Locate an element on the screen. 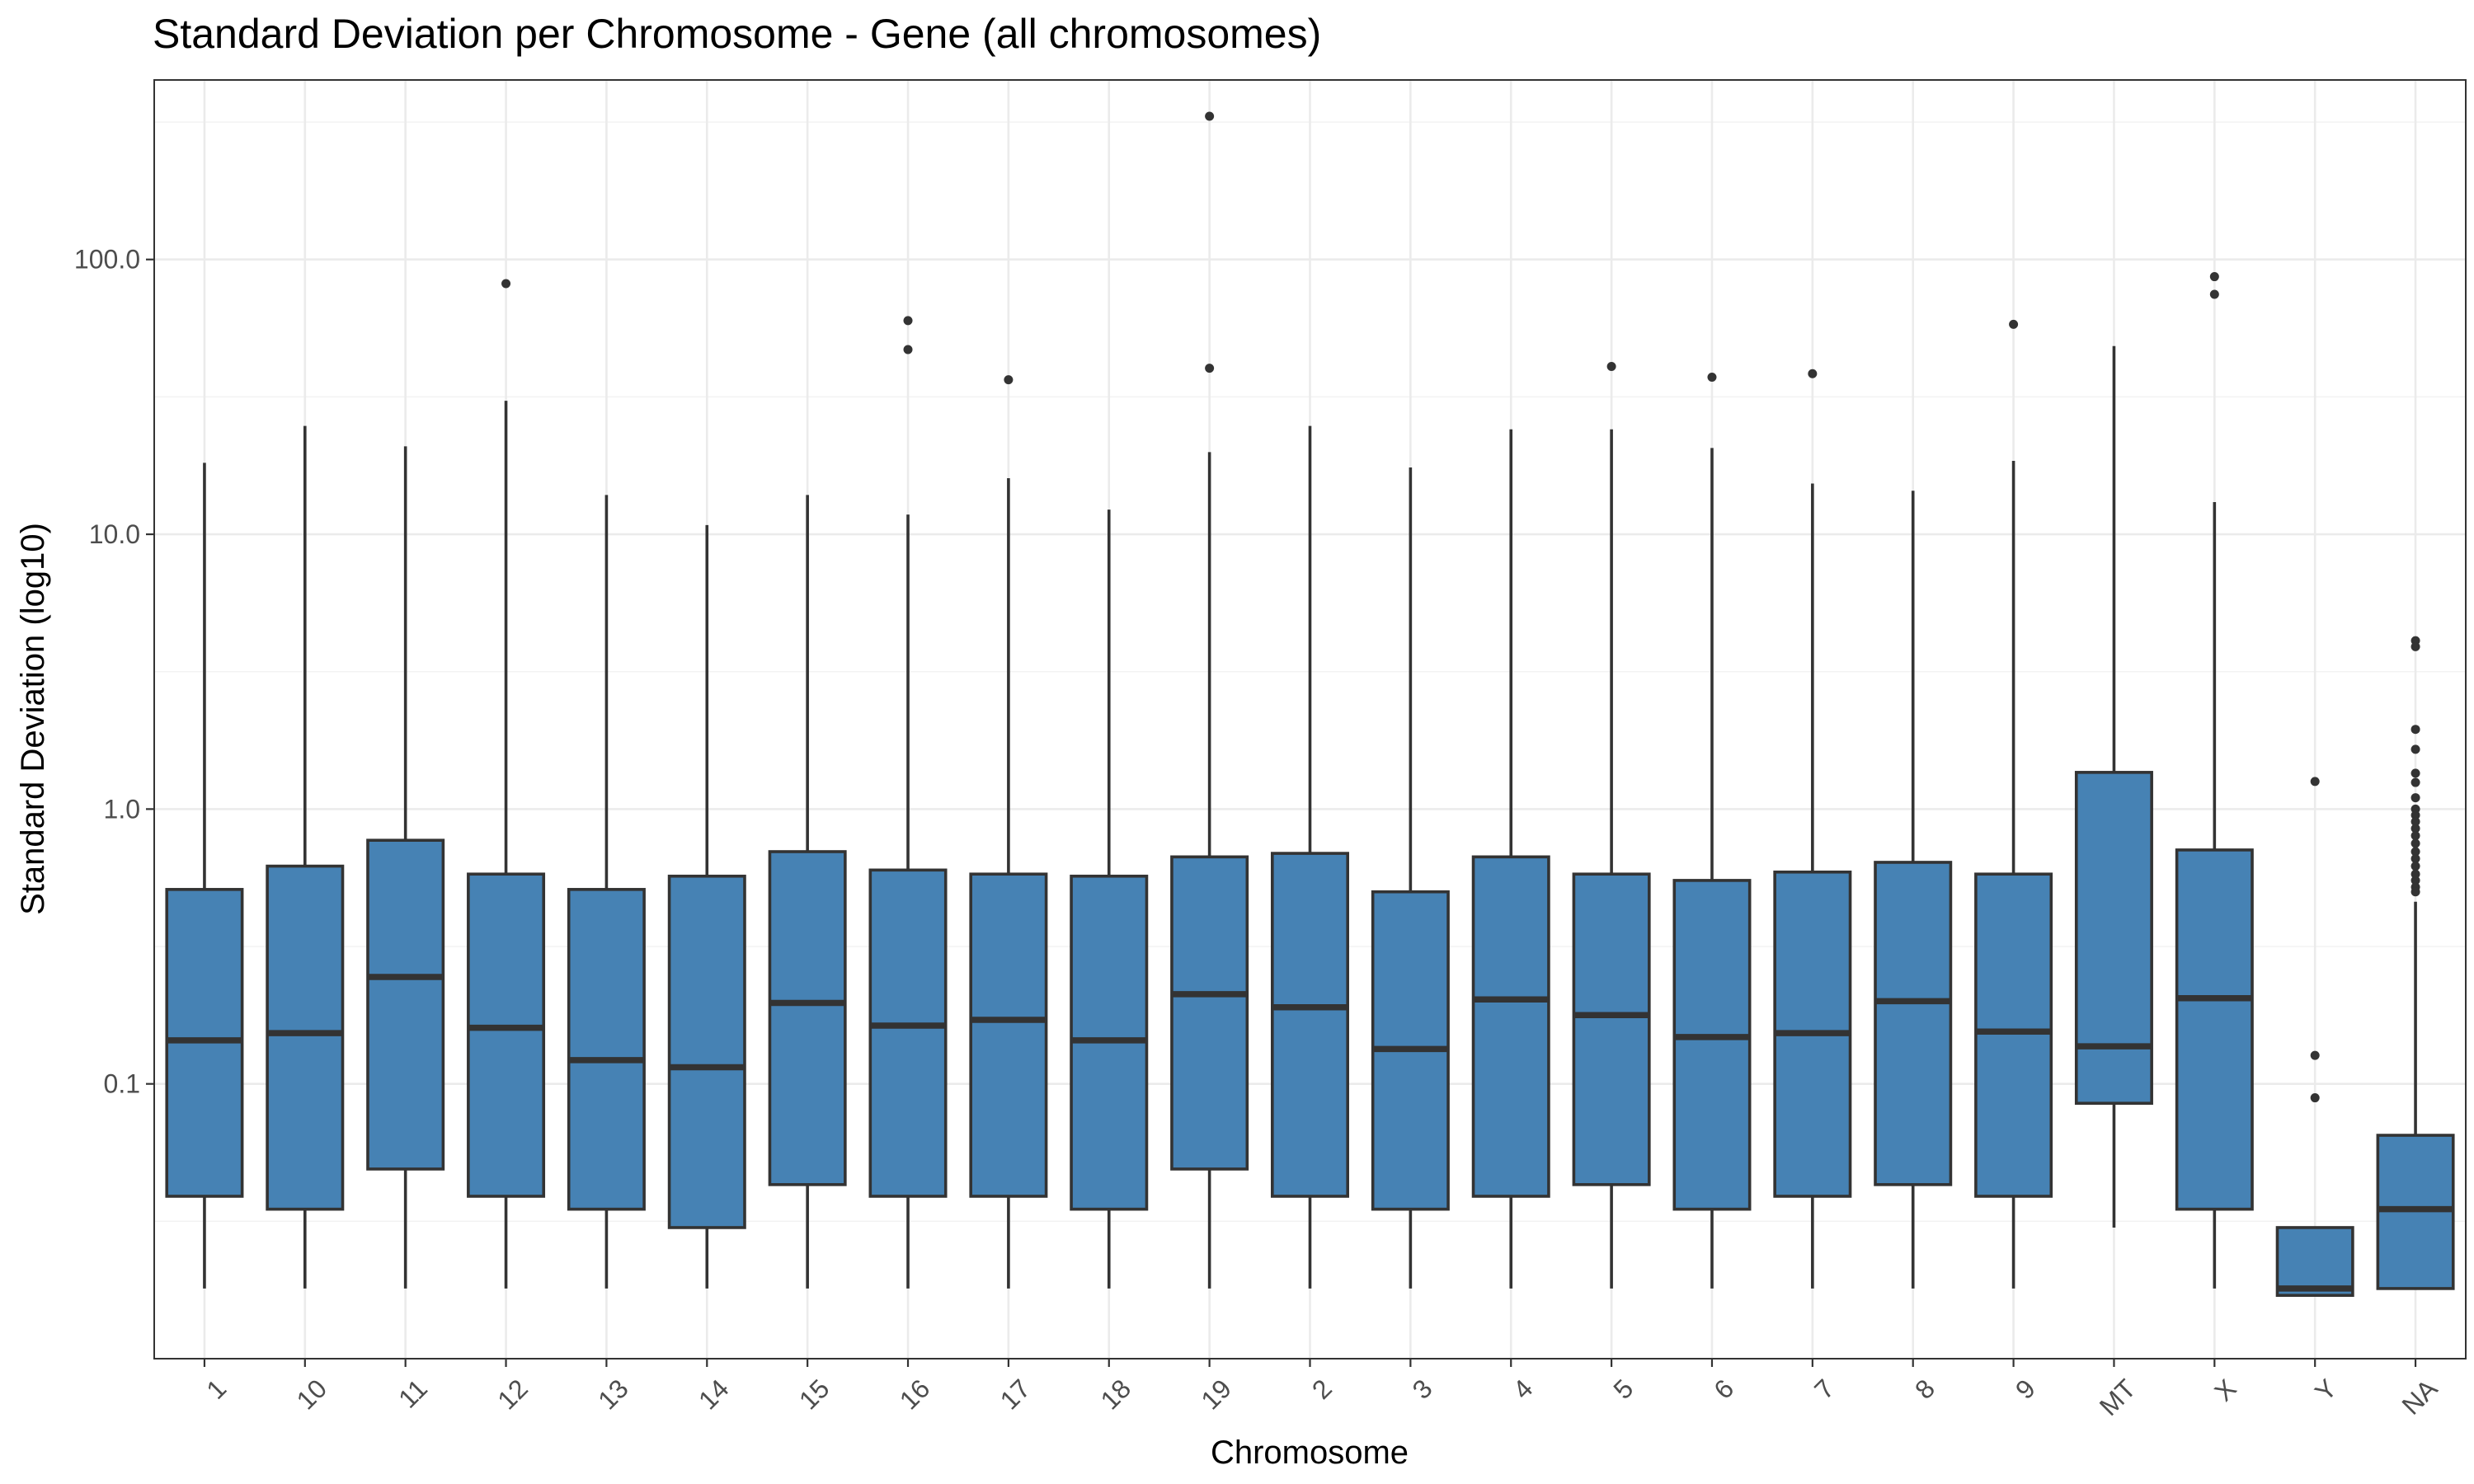  y-tick-label: 100.0 is located at coordinates (107, 260).